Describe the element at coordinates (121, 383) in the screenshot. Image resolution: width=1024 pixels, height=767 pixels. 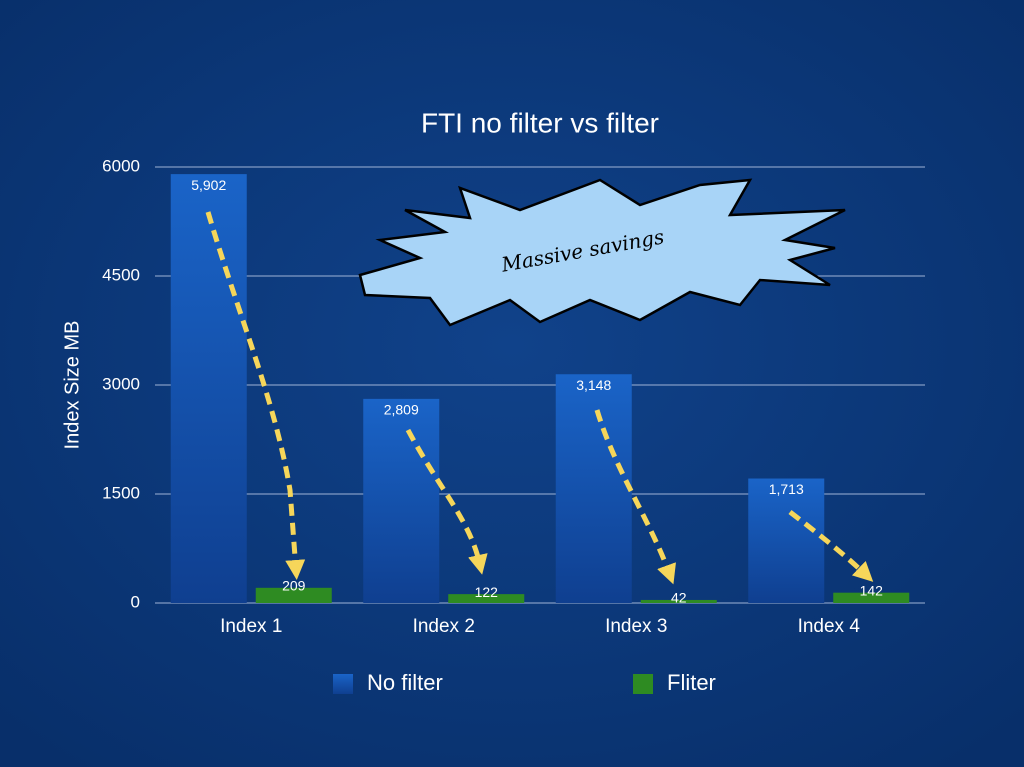
I see `y-tick-label: 3000` at that location.